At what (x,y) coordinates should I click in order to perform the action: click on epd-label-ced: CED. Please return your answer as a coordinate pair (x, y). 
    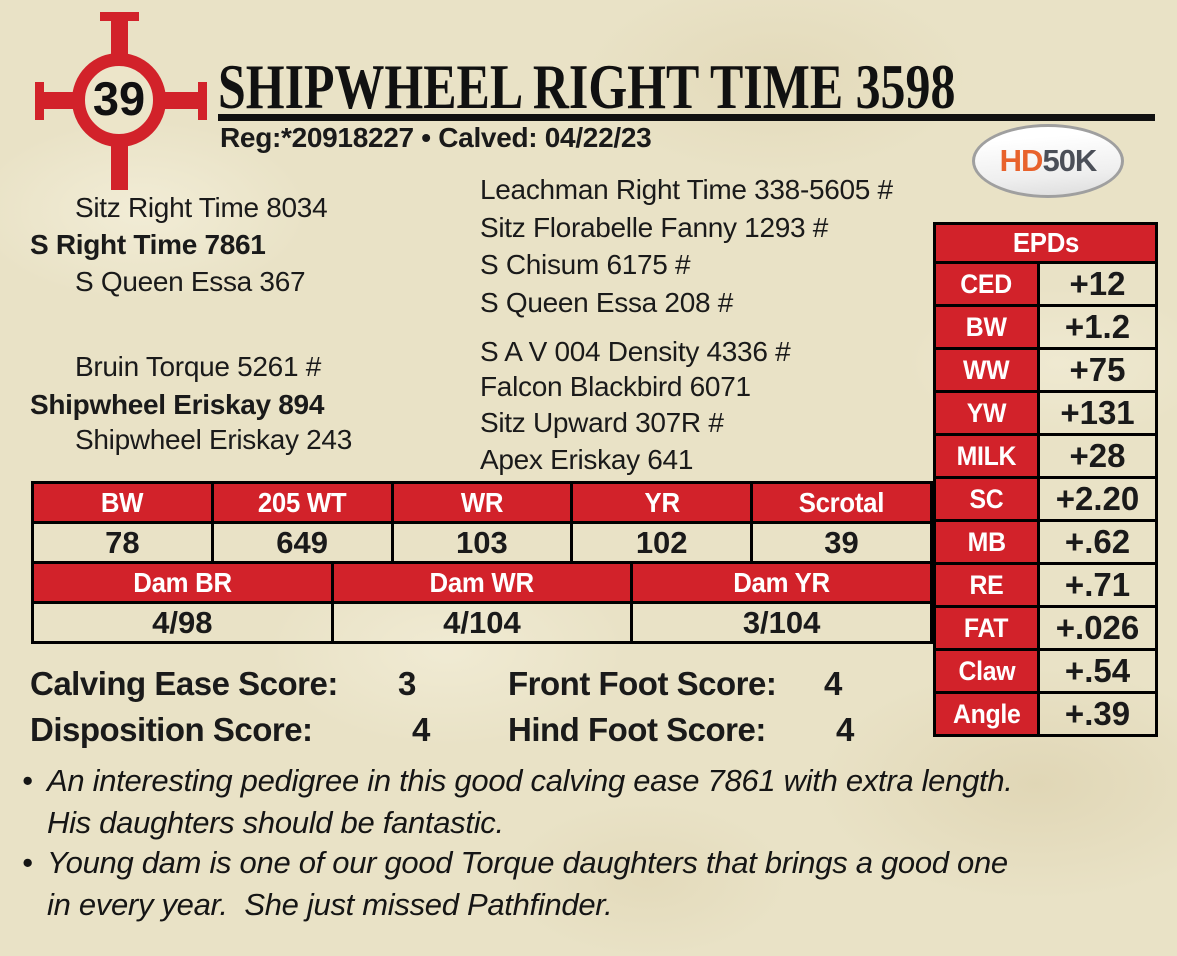
    Looking at the image, I should click on (986, 284).